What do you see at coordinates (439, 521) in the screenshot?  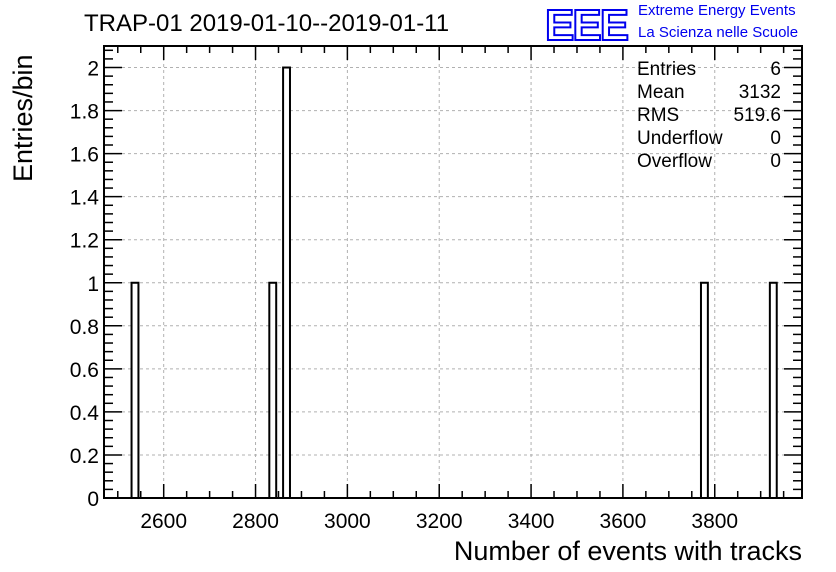 I see `x-tick-label: 3200` at bounding box center [439, 521].